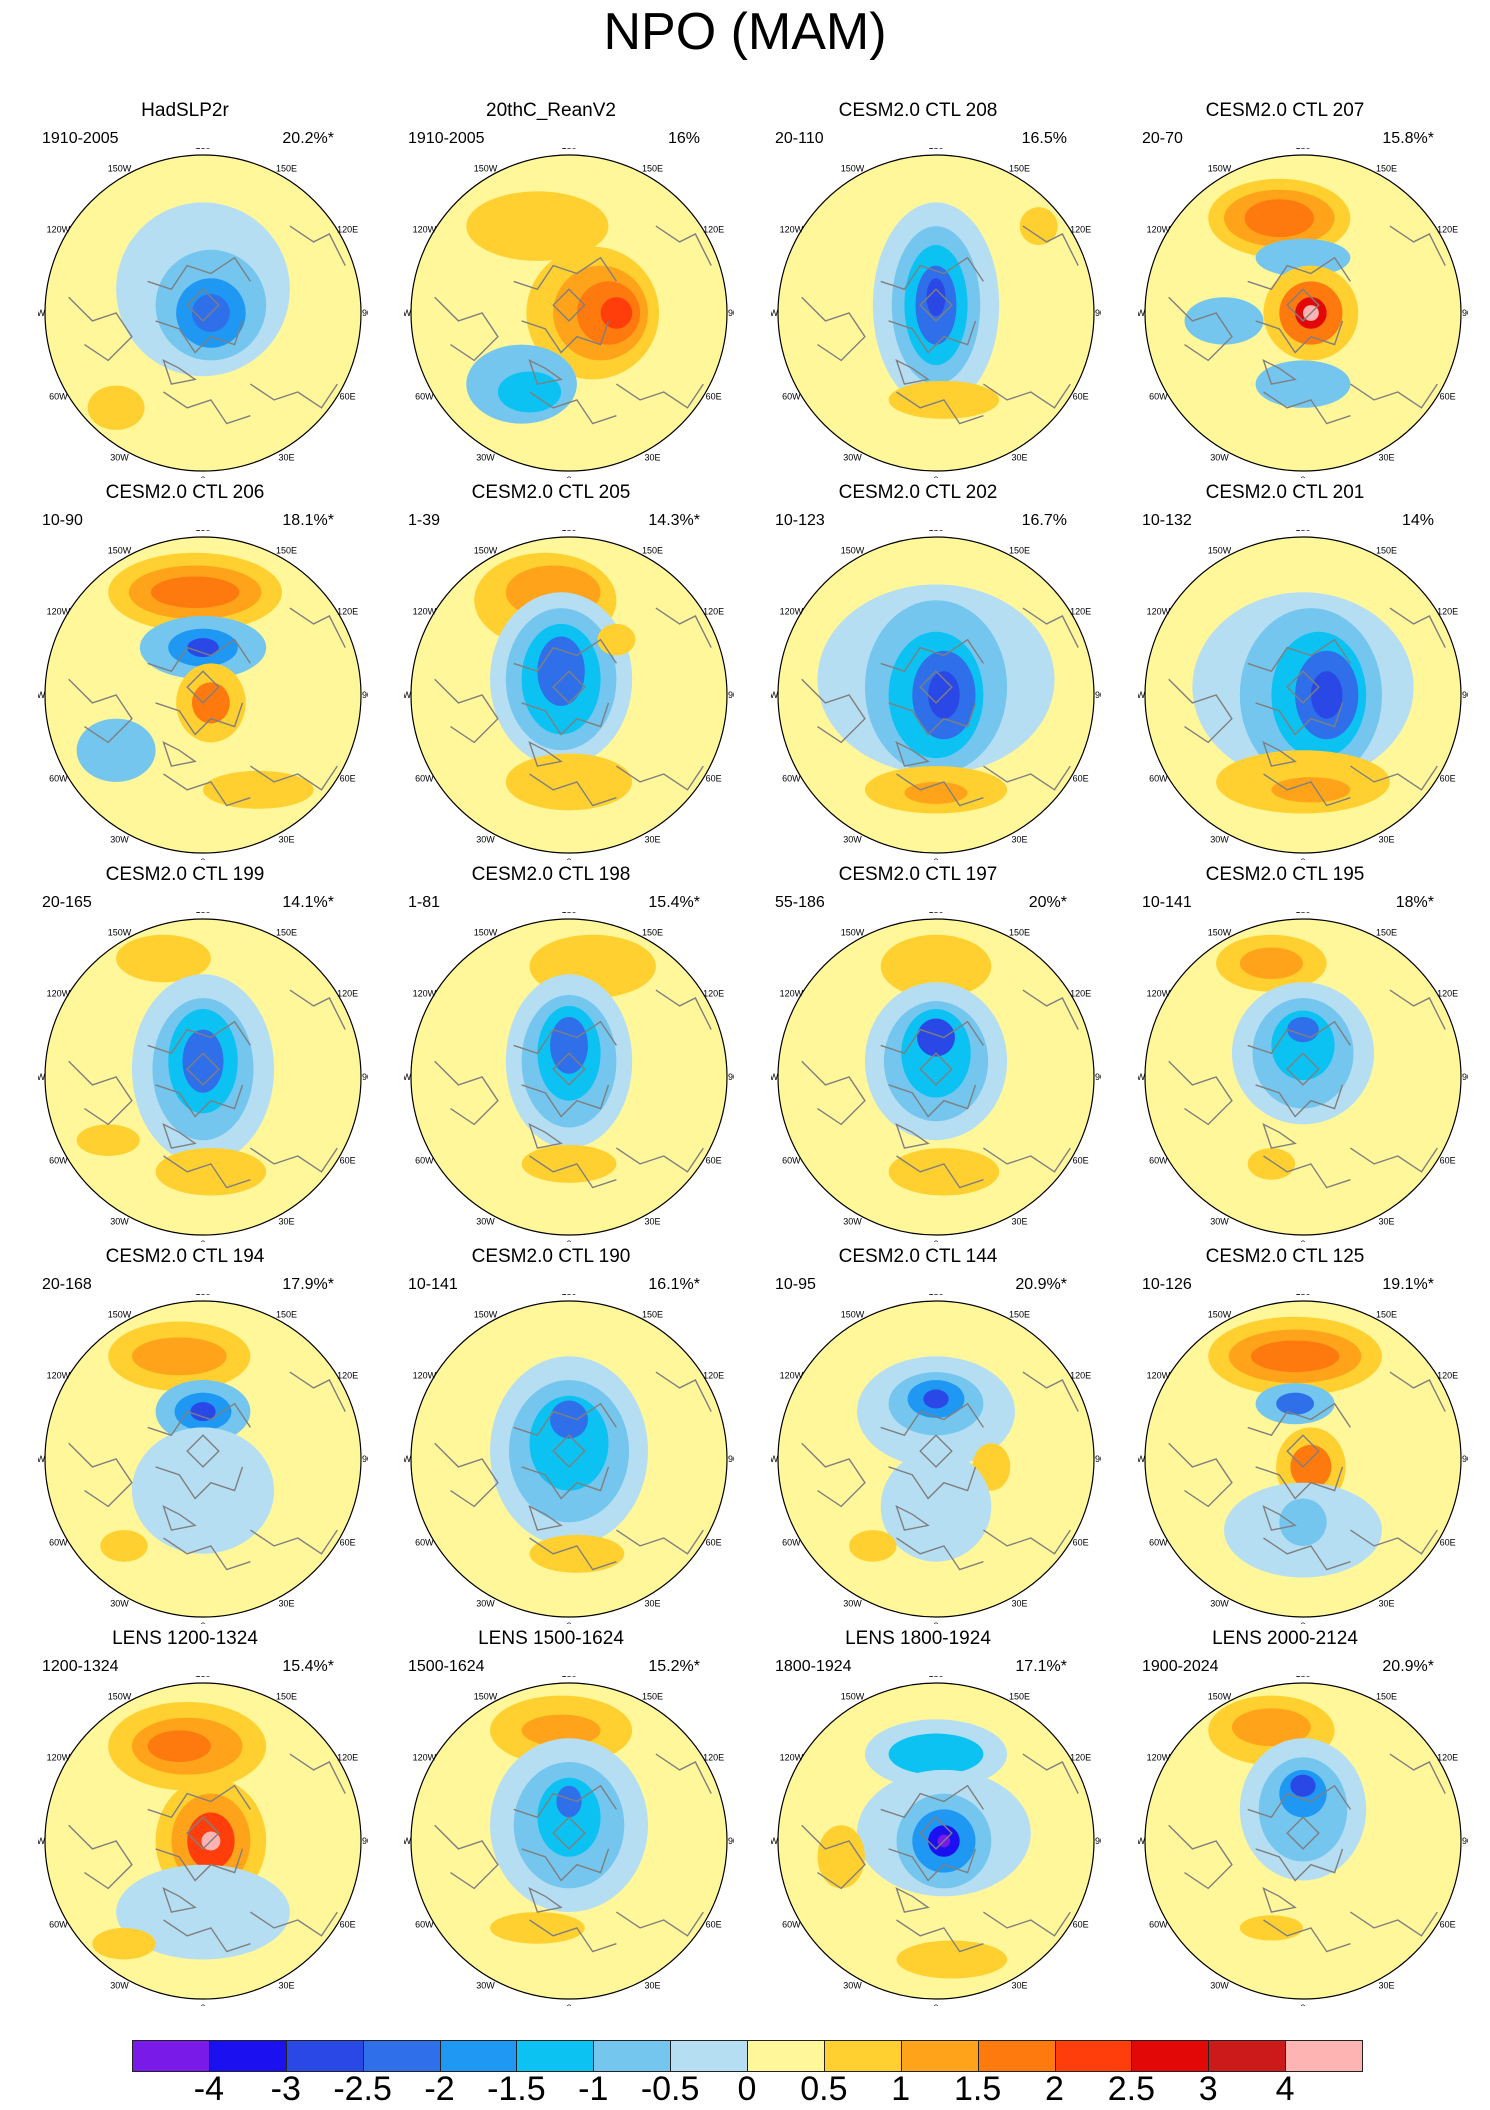 The image size is (1490, 2110). Describe the element at coordinates (824, 2089) in the screenshot. I see `colorbar-label: 0.5` at that location.